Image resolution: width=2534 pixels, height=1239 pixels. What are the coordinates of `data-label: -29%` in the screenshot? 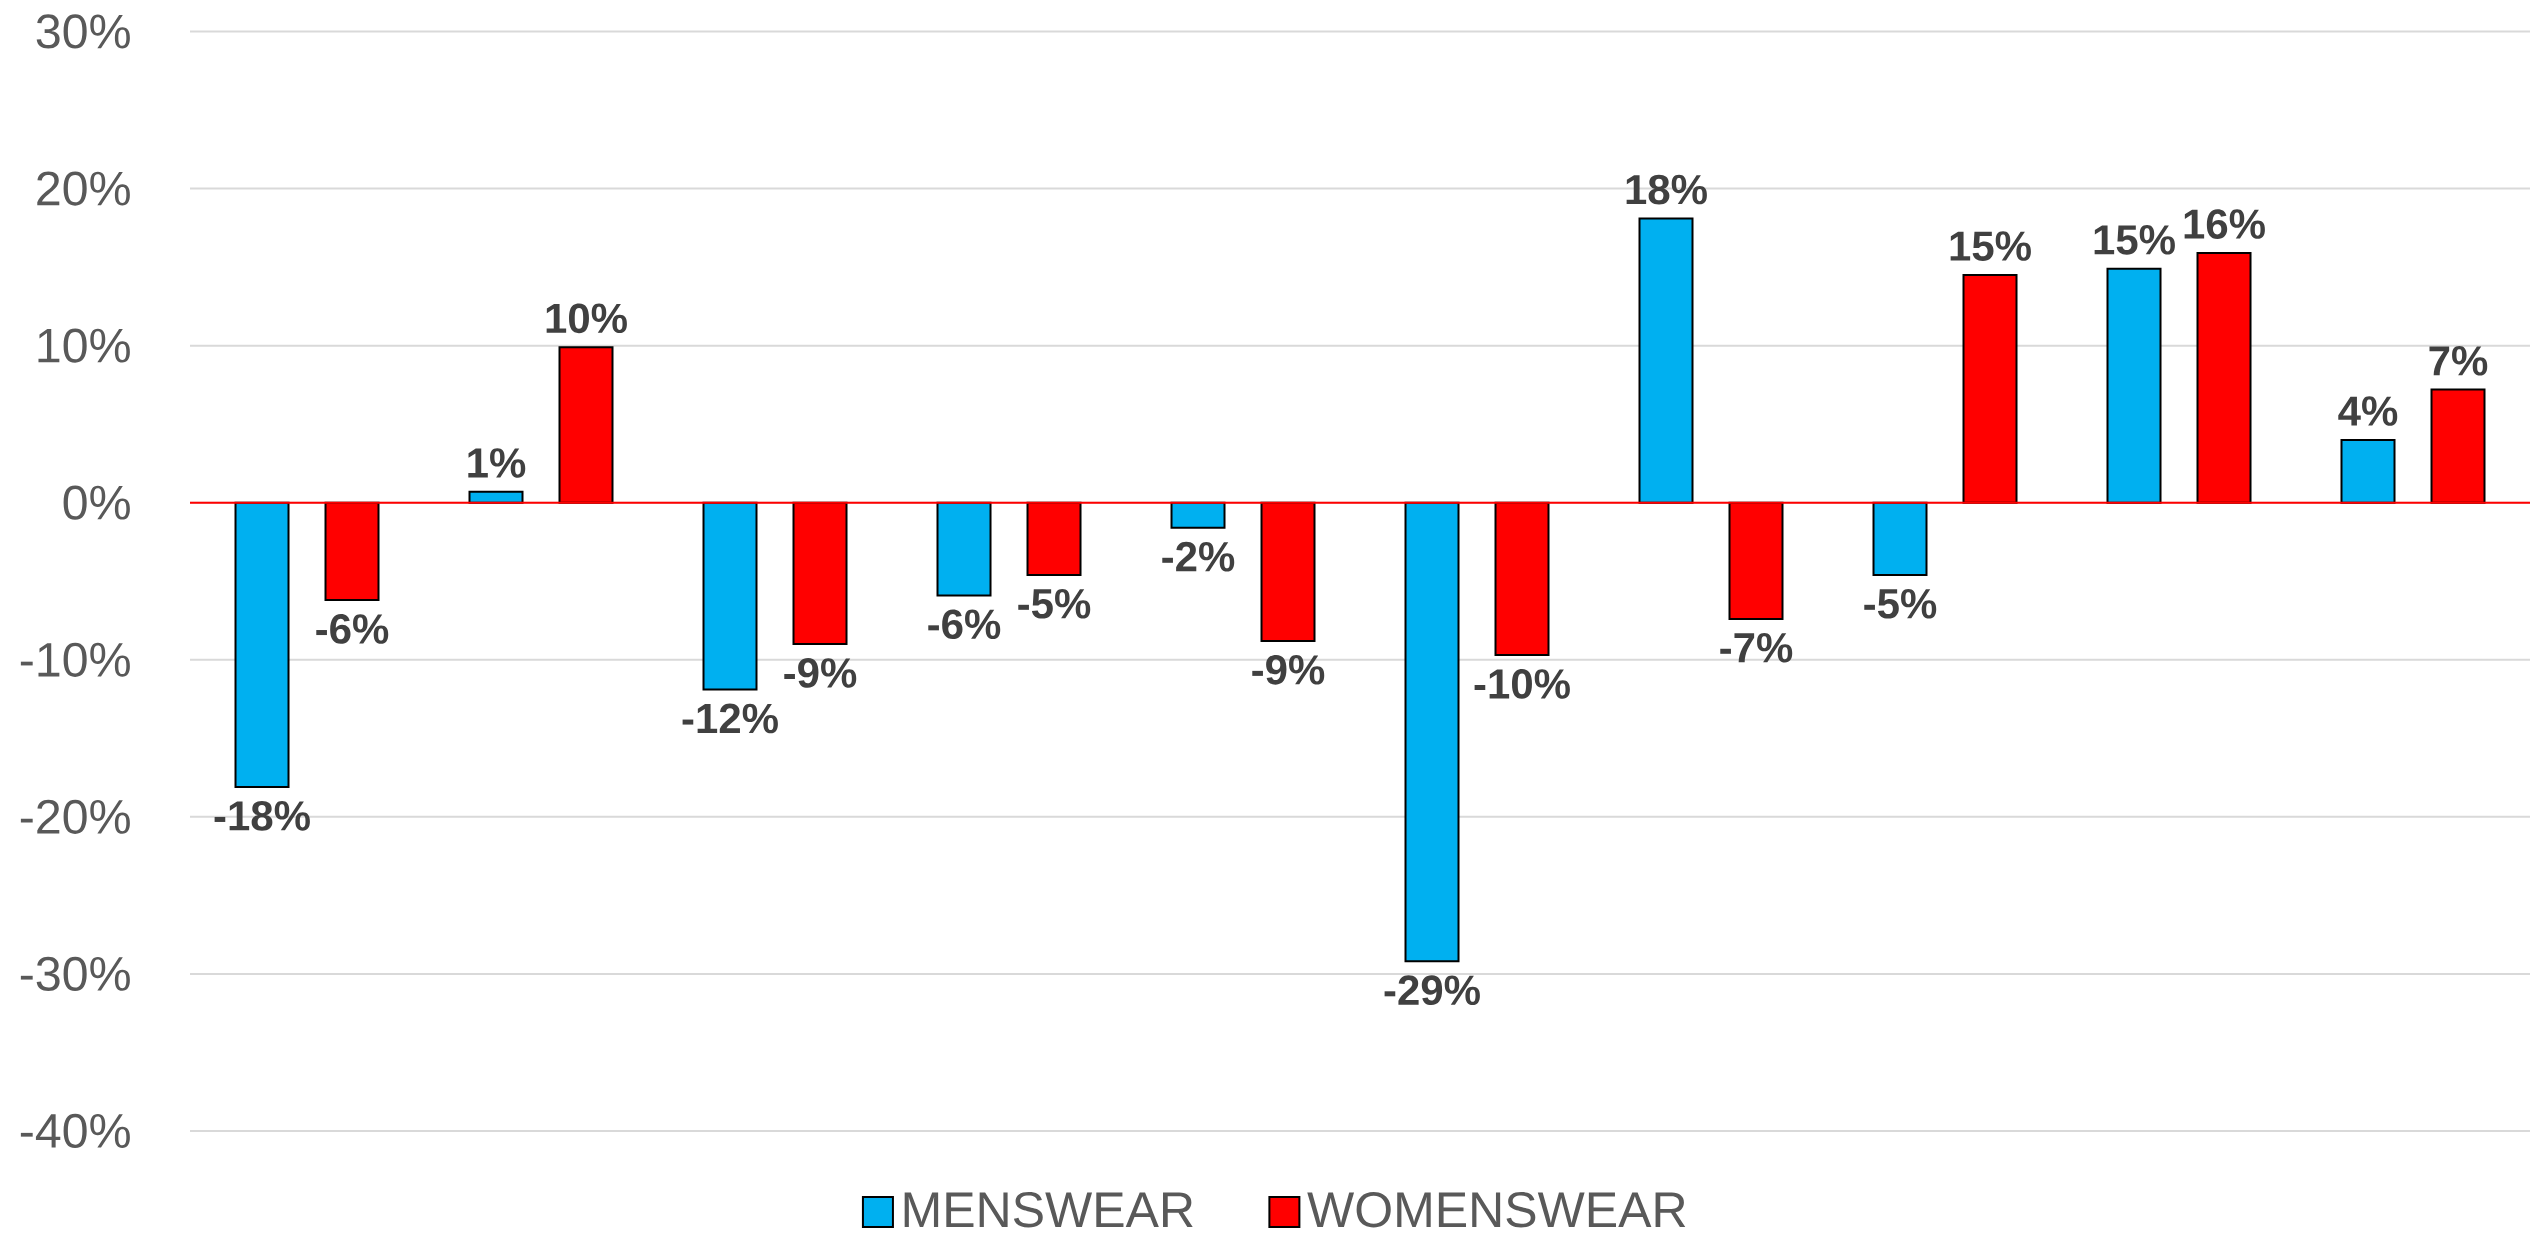 It's located at (1432, 990).